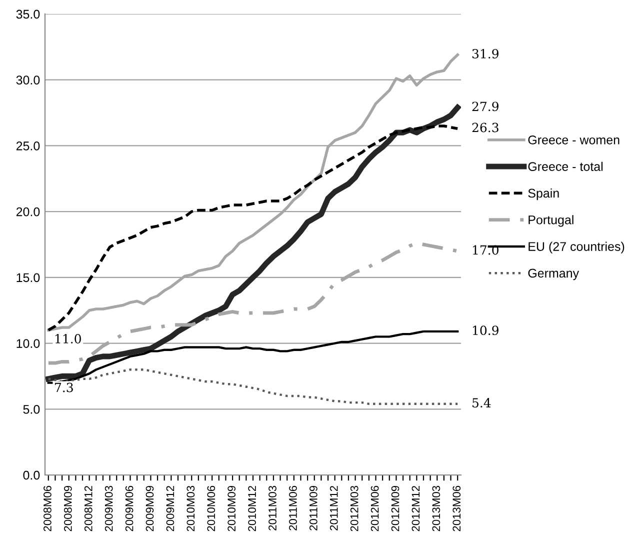 This screenshot has width=634, height=539. Describe the element at coordinates (190, 509) in the screenshot. I see `x-tick-label: 2010M03` at that location.